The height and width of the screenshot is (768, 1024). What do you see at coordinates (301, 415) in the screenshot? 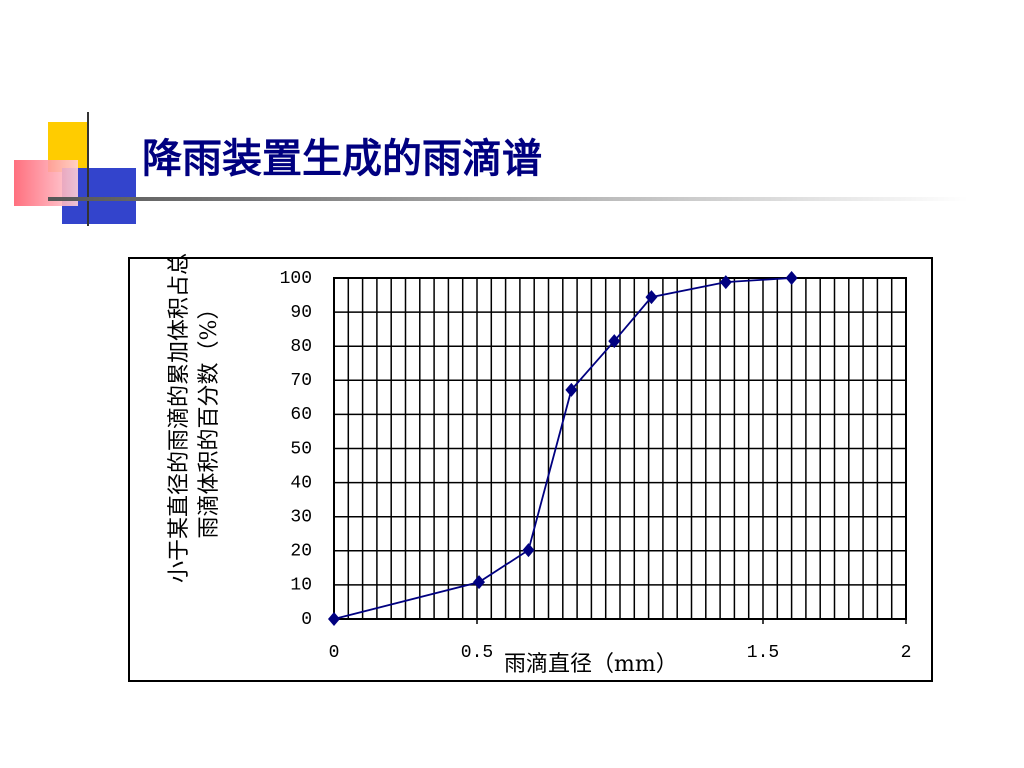
I see `y-tick-label: 60` at bounding box center [301, 415].